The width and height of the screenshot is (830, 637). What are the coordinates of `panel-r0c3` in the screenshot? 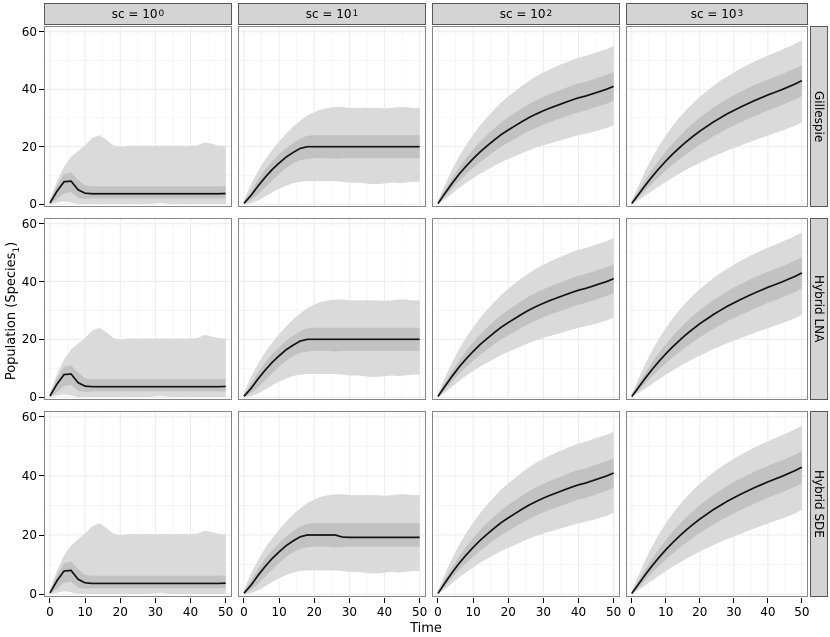 It's located at (717, 116).